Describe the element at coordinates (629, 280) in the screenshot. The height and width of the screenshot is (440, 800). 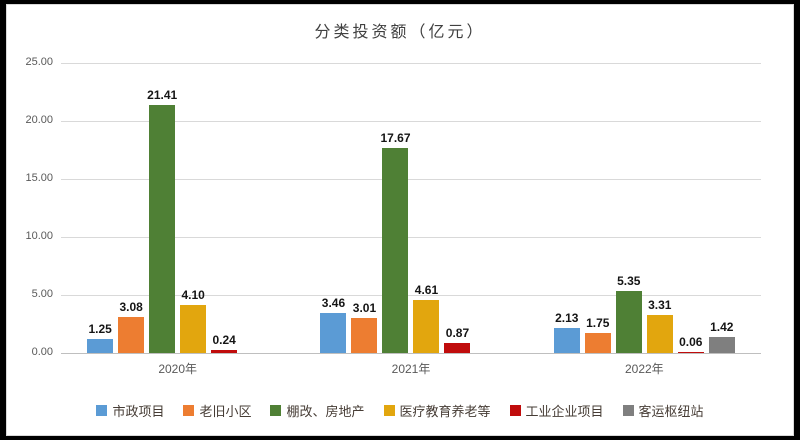
I see `bar-value-label: 5.35` at that location.